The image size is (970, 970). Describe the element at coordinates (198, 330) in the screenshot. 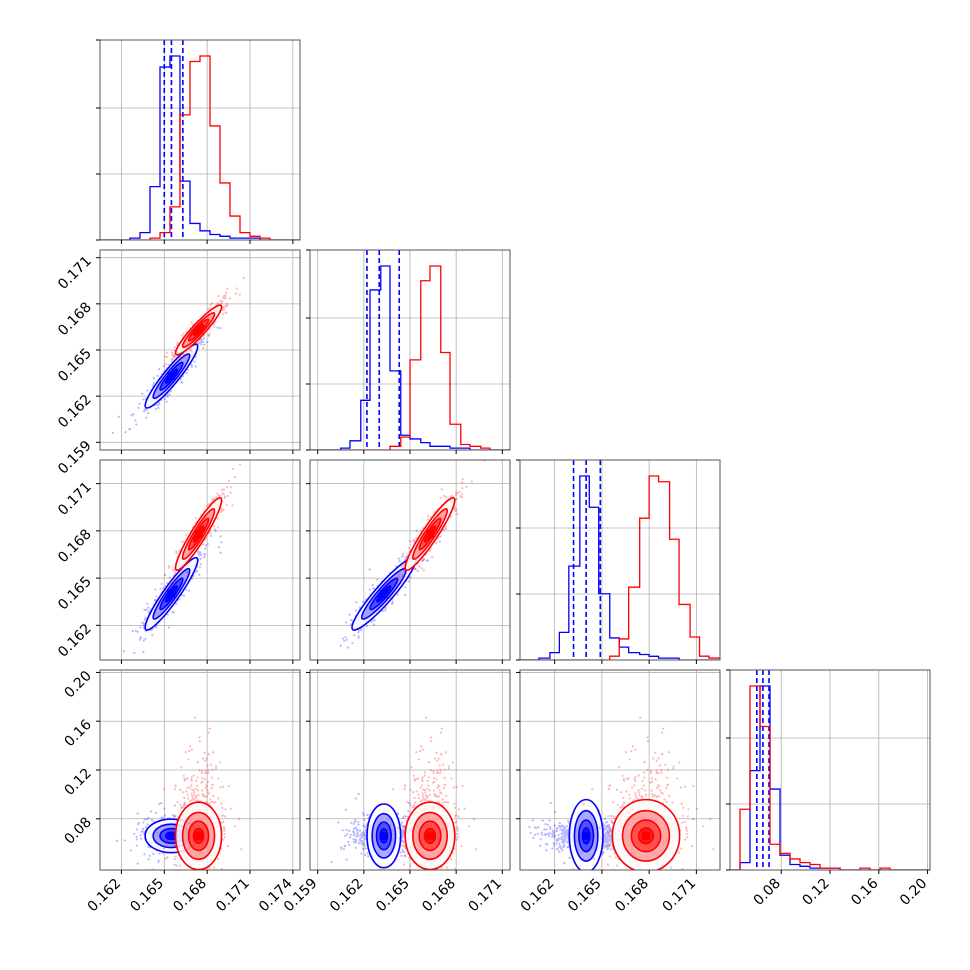

I see `density-peak-red` at that location.